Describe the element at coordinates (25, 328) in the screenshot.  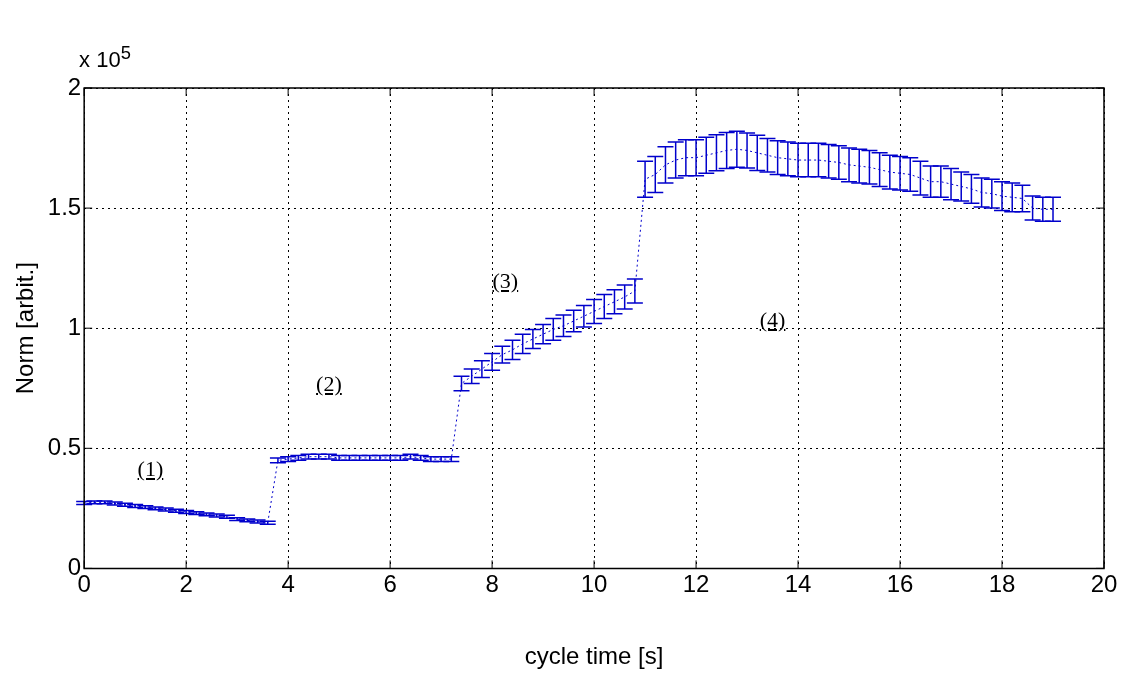
I see `y-axis-title: Norm [arbit.]` at that location.